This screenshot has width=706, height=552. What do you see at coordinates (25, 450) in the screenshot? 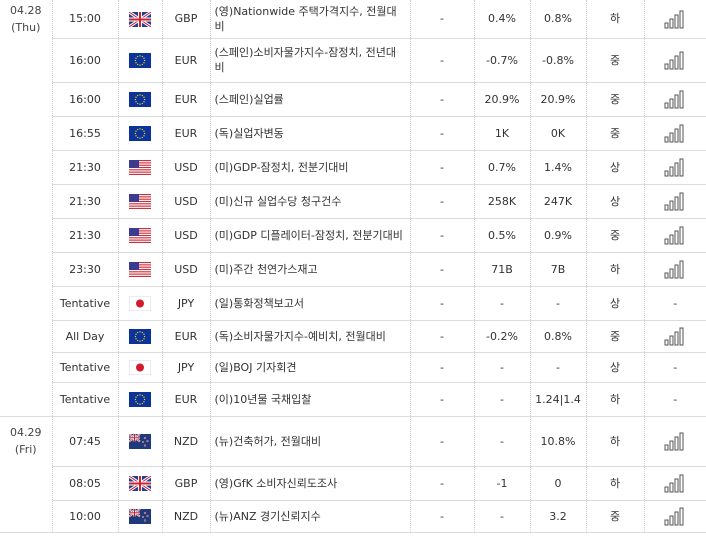
I see `weekday-label: (Fri)` at bounding box center [25, 450].